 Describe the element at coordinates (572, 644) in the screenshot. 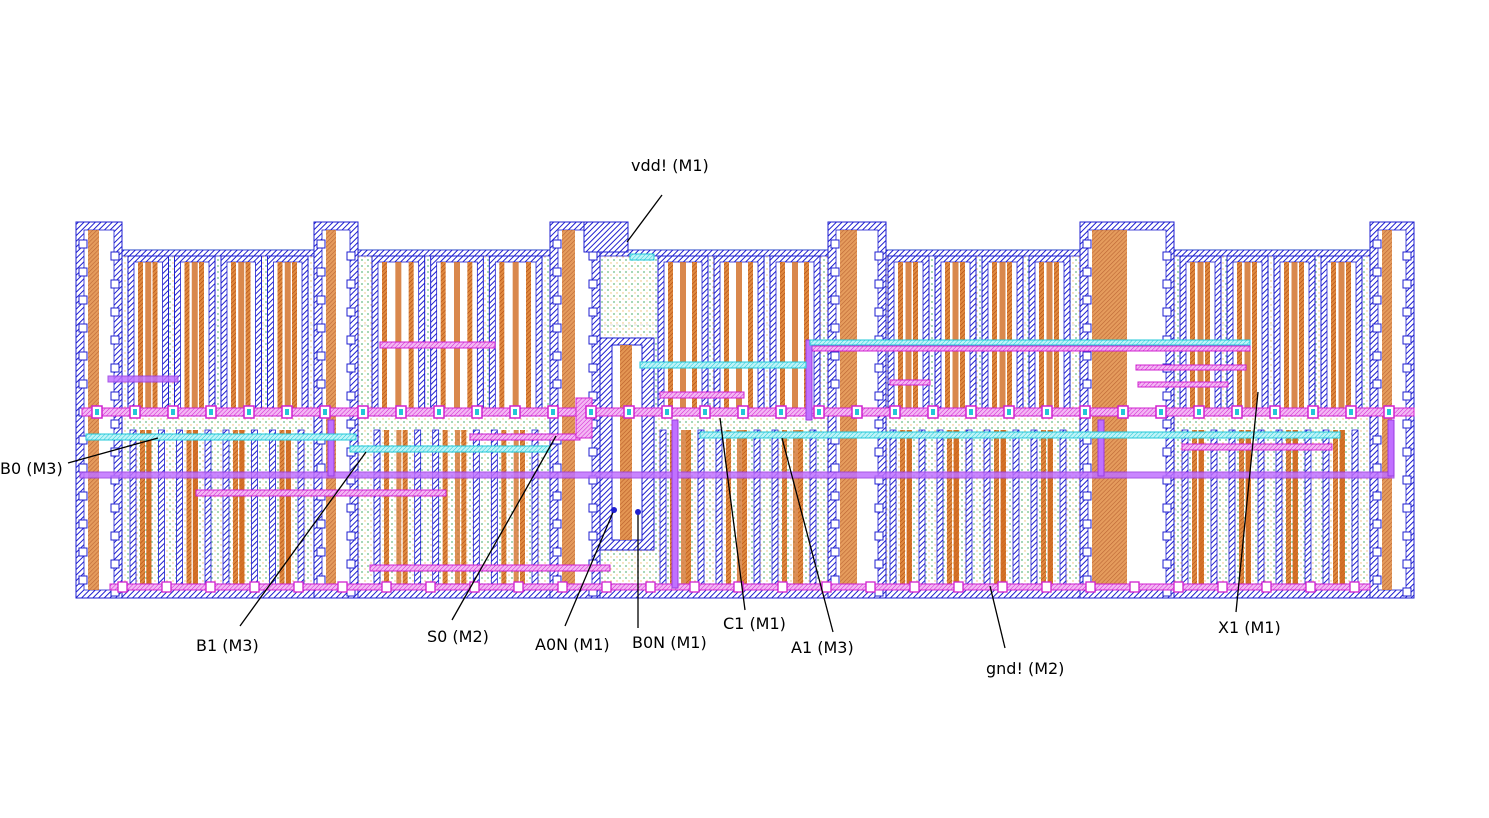

I see `pin-label-a0n: A0N (M1)` at that location.